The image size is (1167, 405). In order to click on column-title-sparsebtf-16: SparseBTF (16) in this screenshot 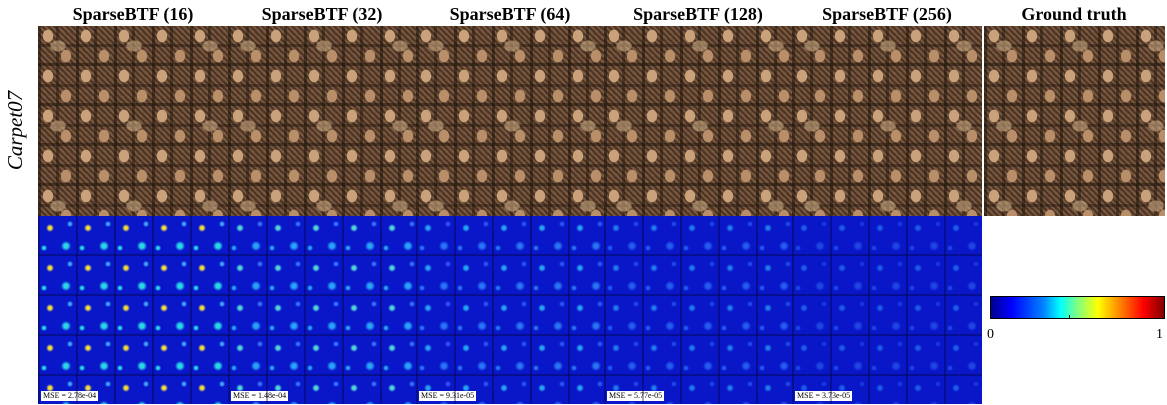, I will do `click(133, 14)`.